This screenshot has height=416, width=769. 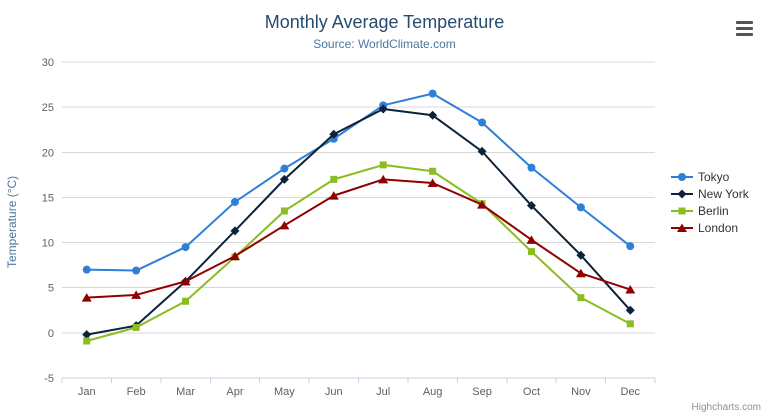 What do you see at coordinates (433, 392) in the screenshot?
I see `x-axis-label: Aug` at bounding box center [433, 392].